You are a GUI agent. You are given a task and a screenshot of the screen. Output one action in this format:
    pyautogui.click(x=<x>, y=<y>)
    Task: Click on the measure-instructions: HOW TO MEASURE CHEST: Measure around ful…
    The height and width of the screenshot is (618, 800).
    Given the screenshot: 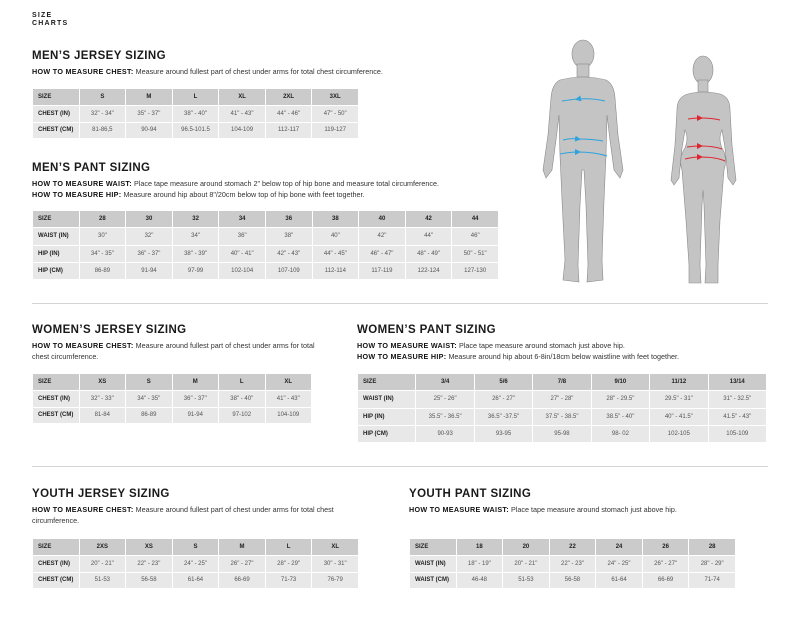 What is the action you would take?
    pyautogui.click(x=174, y=351)
    